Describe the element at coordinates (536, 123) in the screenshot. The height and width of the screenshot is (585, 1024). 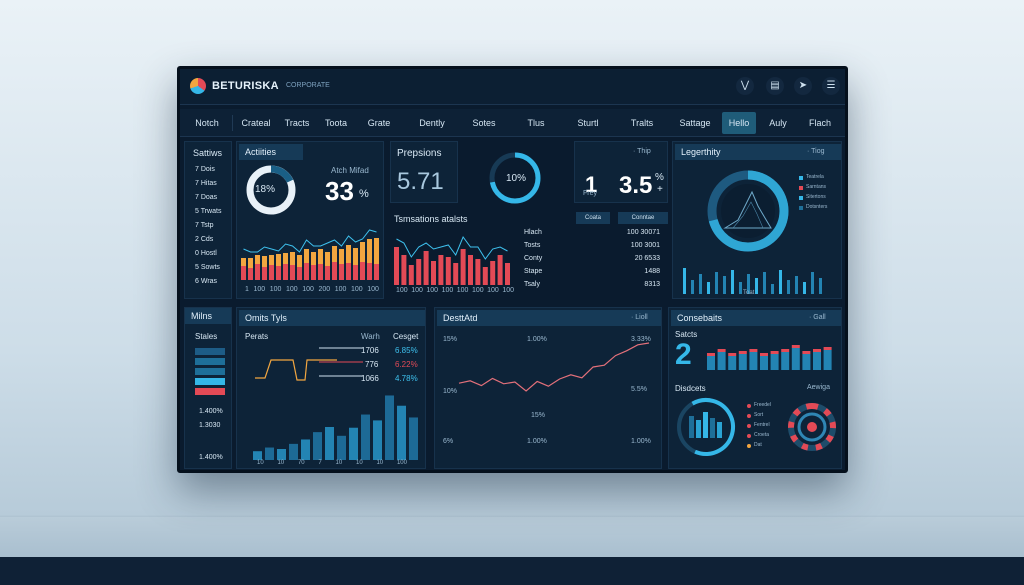
I see `nav-item-tlus: Tlus` at that location.